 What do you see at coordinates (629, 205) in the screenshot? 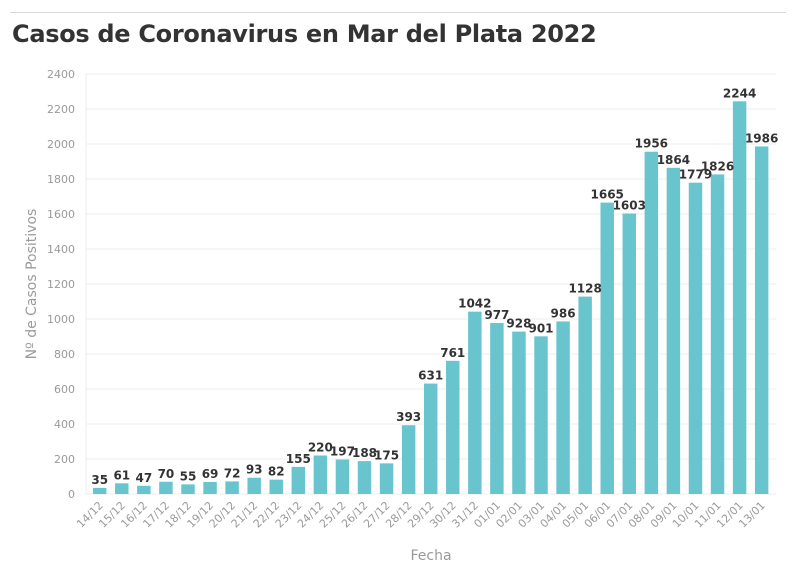
I see `data-label: 1603` at bounding box center [629, 205].